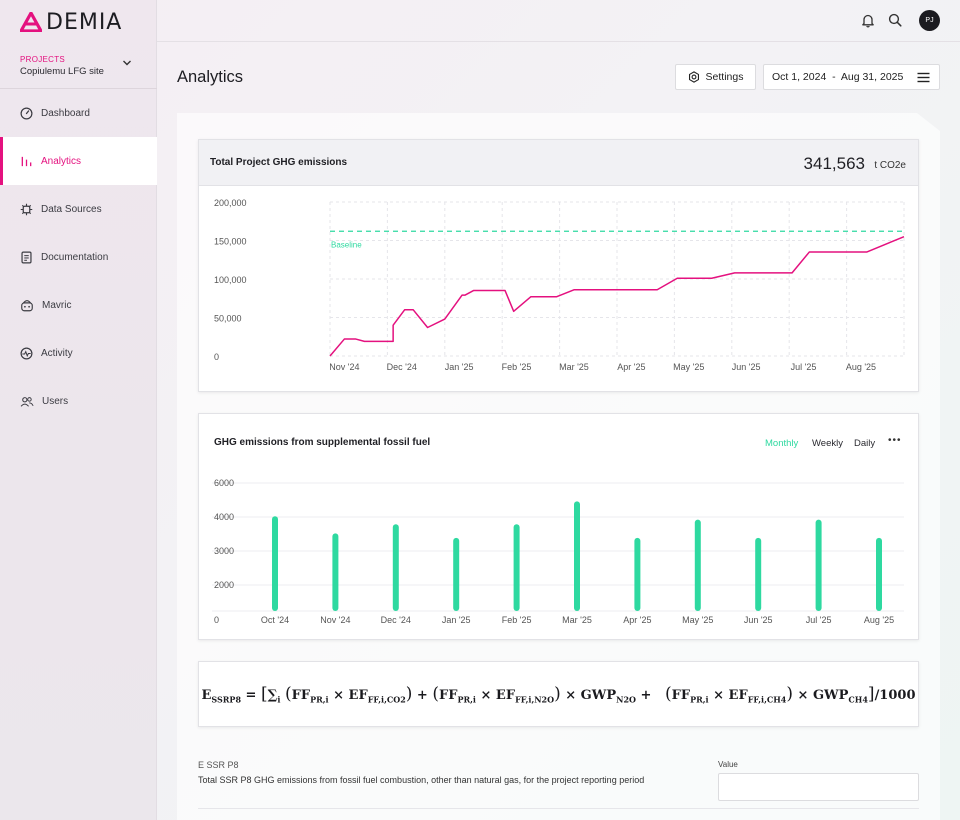  What do you see at coordinates (868, 20) in the screenshot?
I see `notification-bell-icon` at bounding box center [868, 20].